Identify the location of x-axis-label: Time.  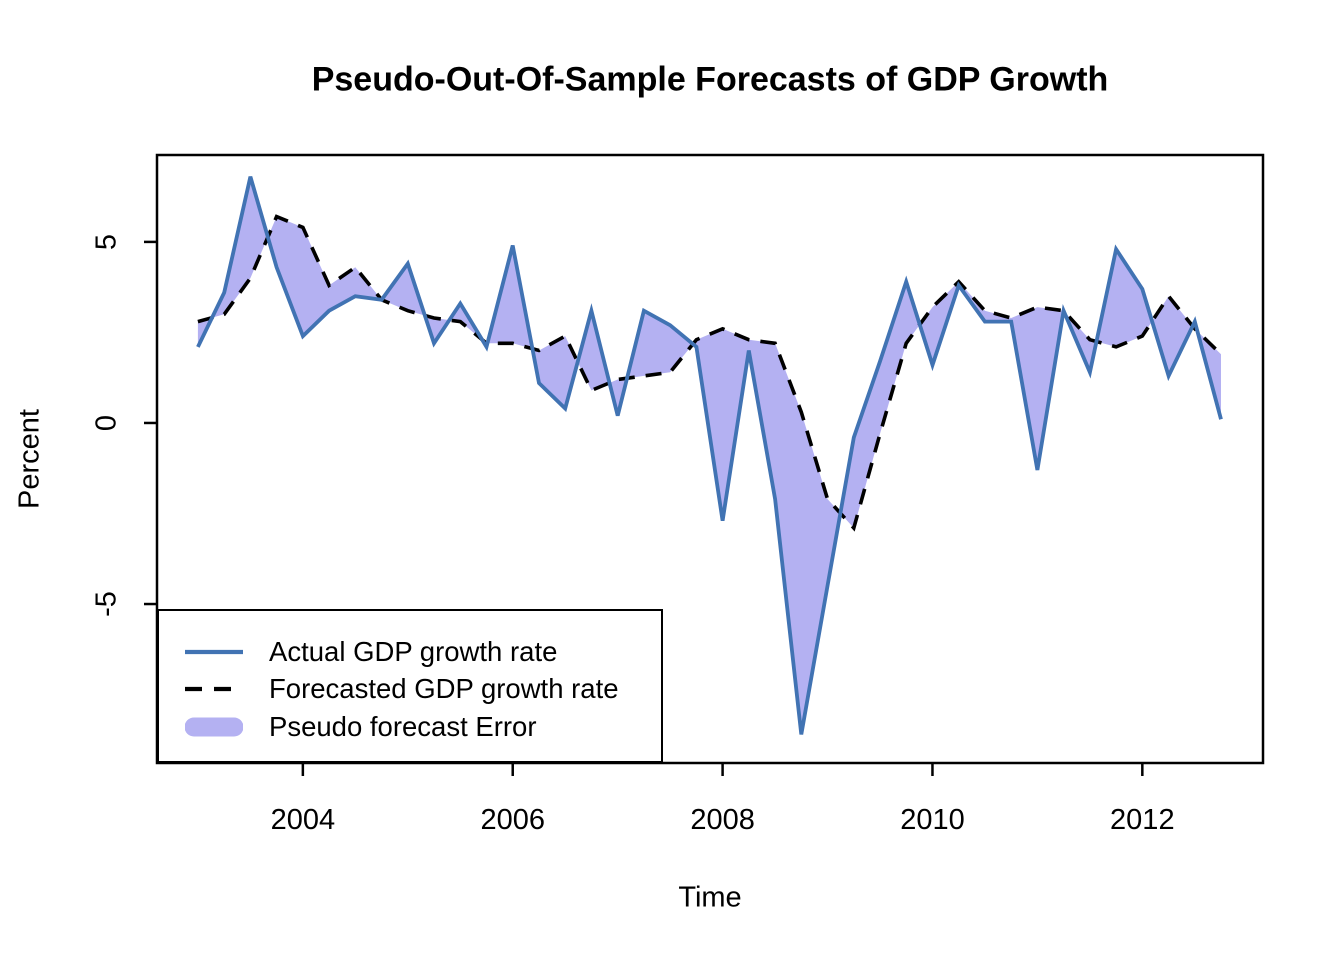
(710, 897).